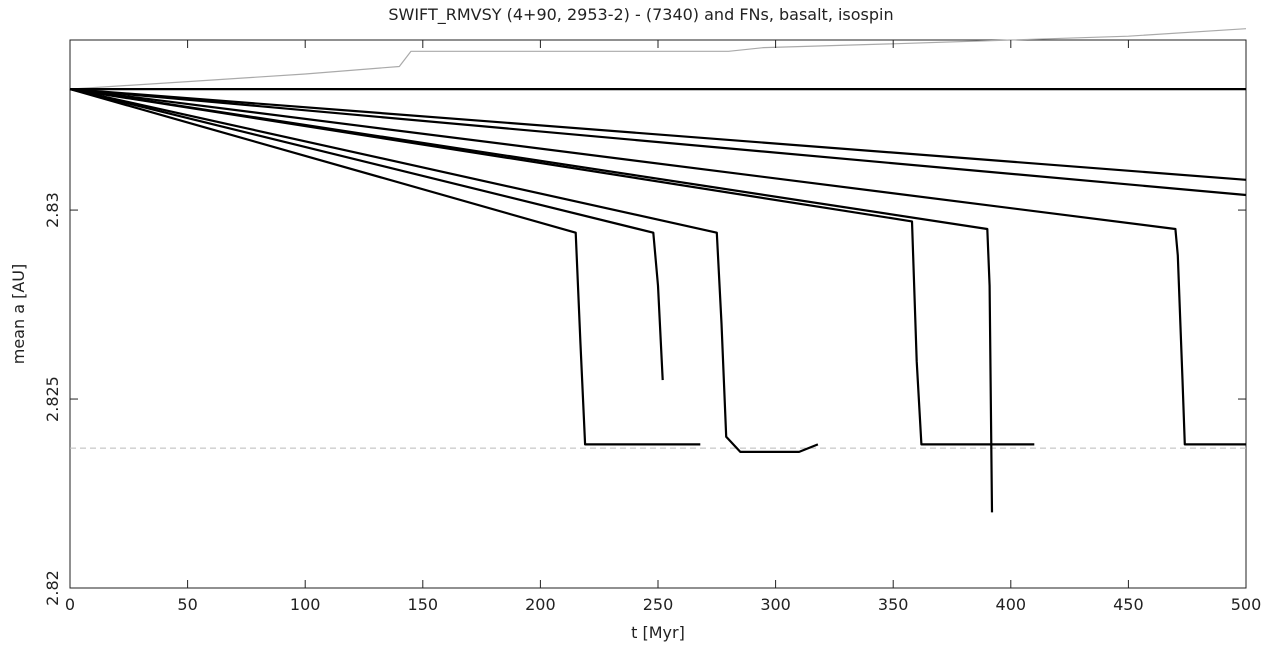 This screenshot has width=1282, height=648. I want to click on x-tick-label: 150, so click(423, 604).